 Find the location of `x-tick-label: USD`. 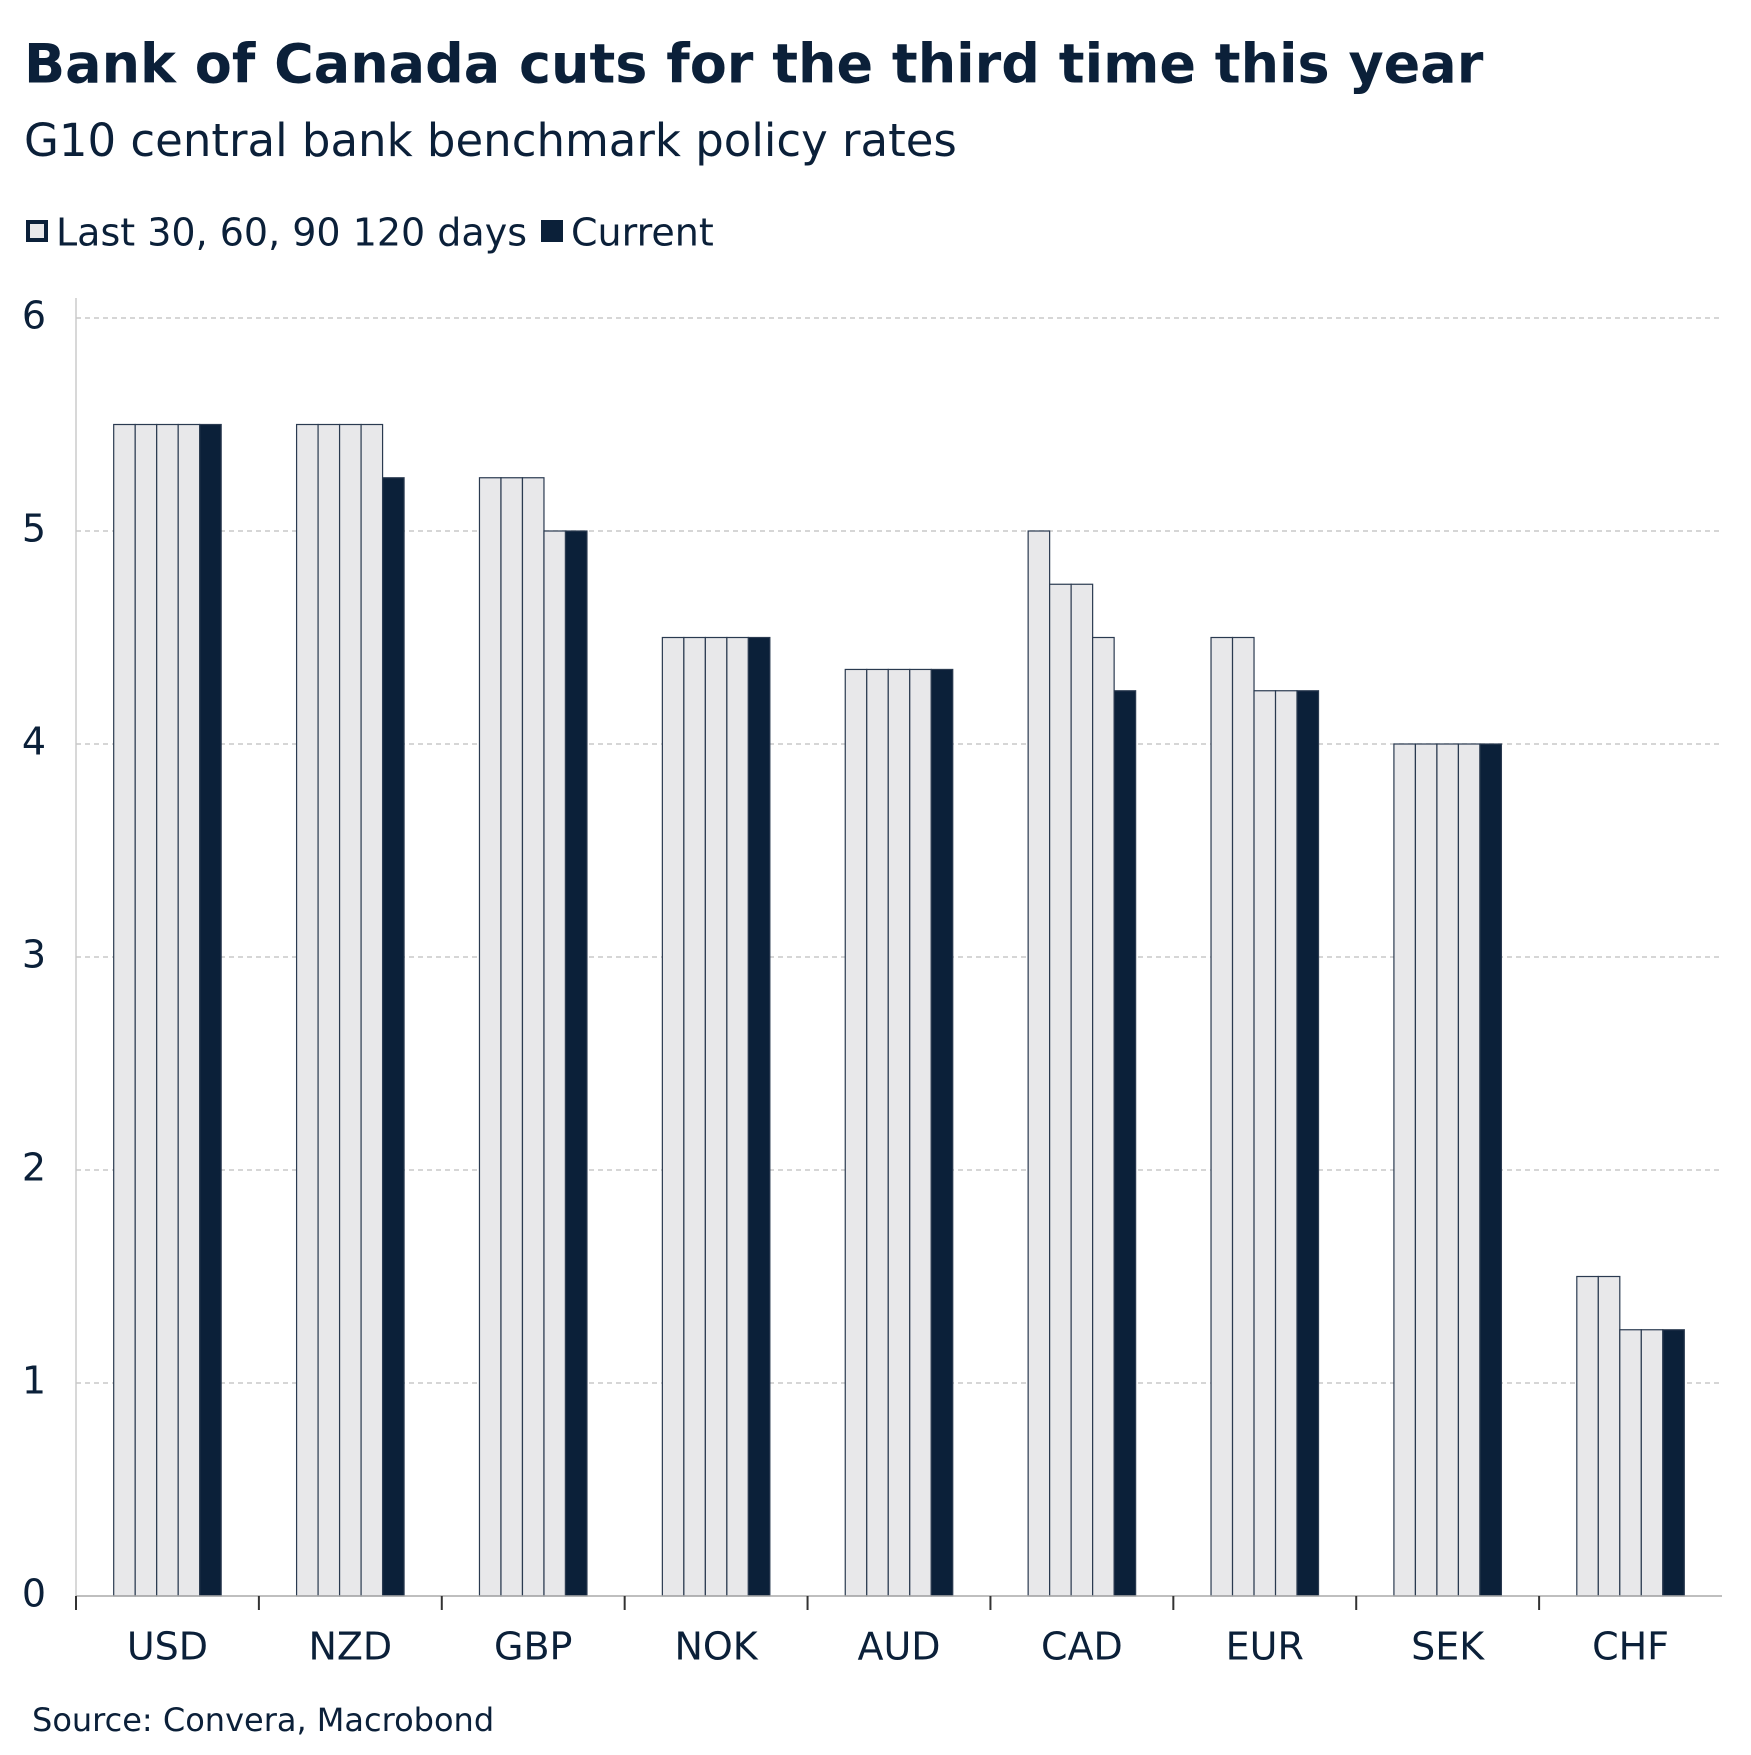

x-tick-label: USD is located at coordinates (167, 1647).